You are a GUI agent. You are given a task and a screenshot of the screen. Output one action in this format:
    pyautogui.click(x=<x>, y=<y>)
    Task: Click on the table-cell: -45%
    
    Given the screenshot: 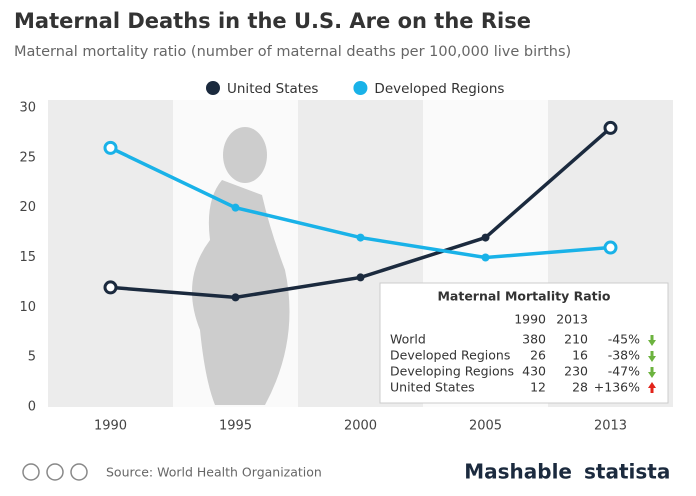 What is the action you would take?
    pyautogui.click(x=624, y=339)
    